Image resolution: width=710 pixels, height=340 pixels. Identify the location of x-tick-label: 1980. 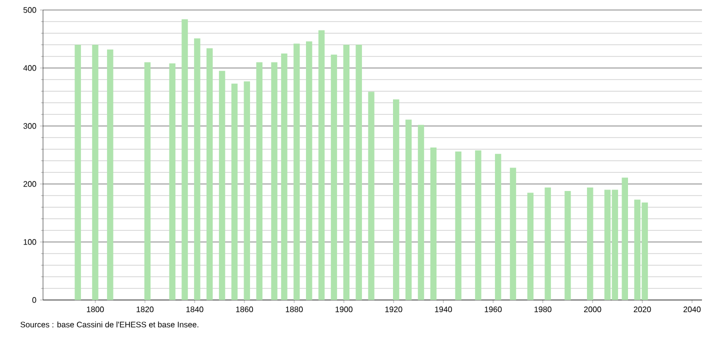
(543, 309).